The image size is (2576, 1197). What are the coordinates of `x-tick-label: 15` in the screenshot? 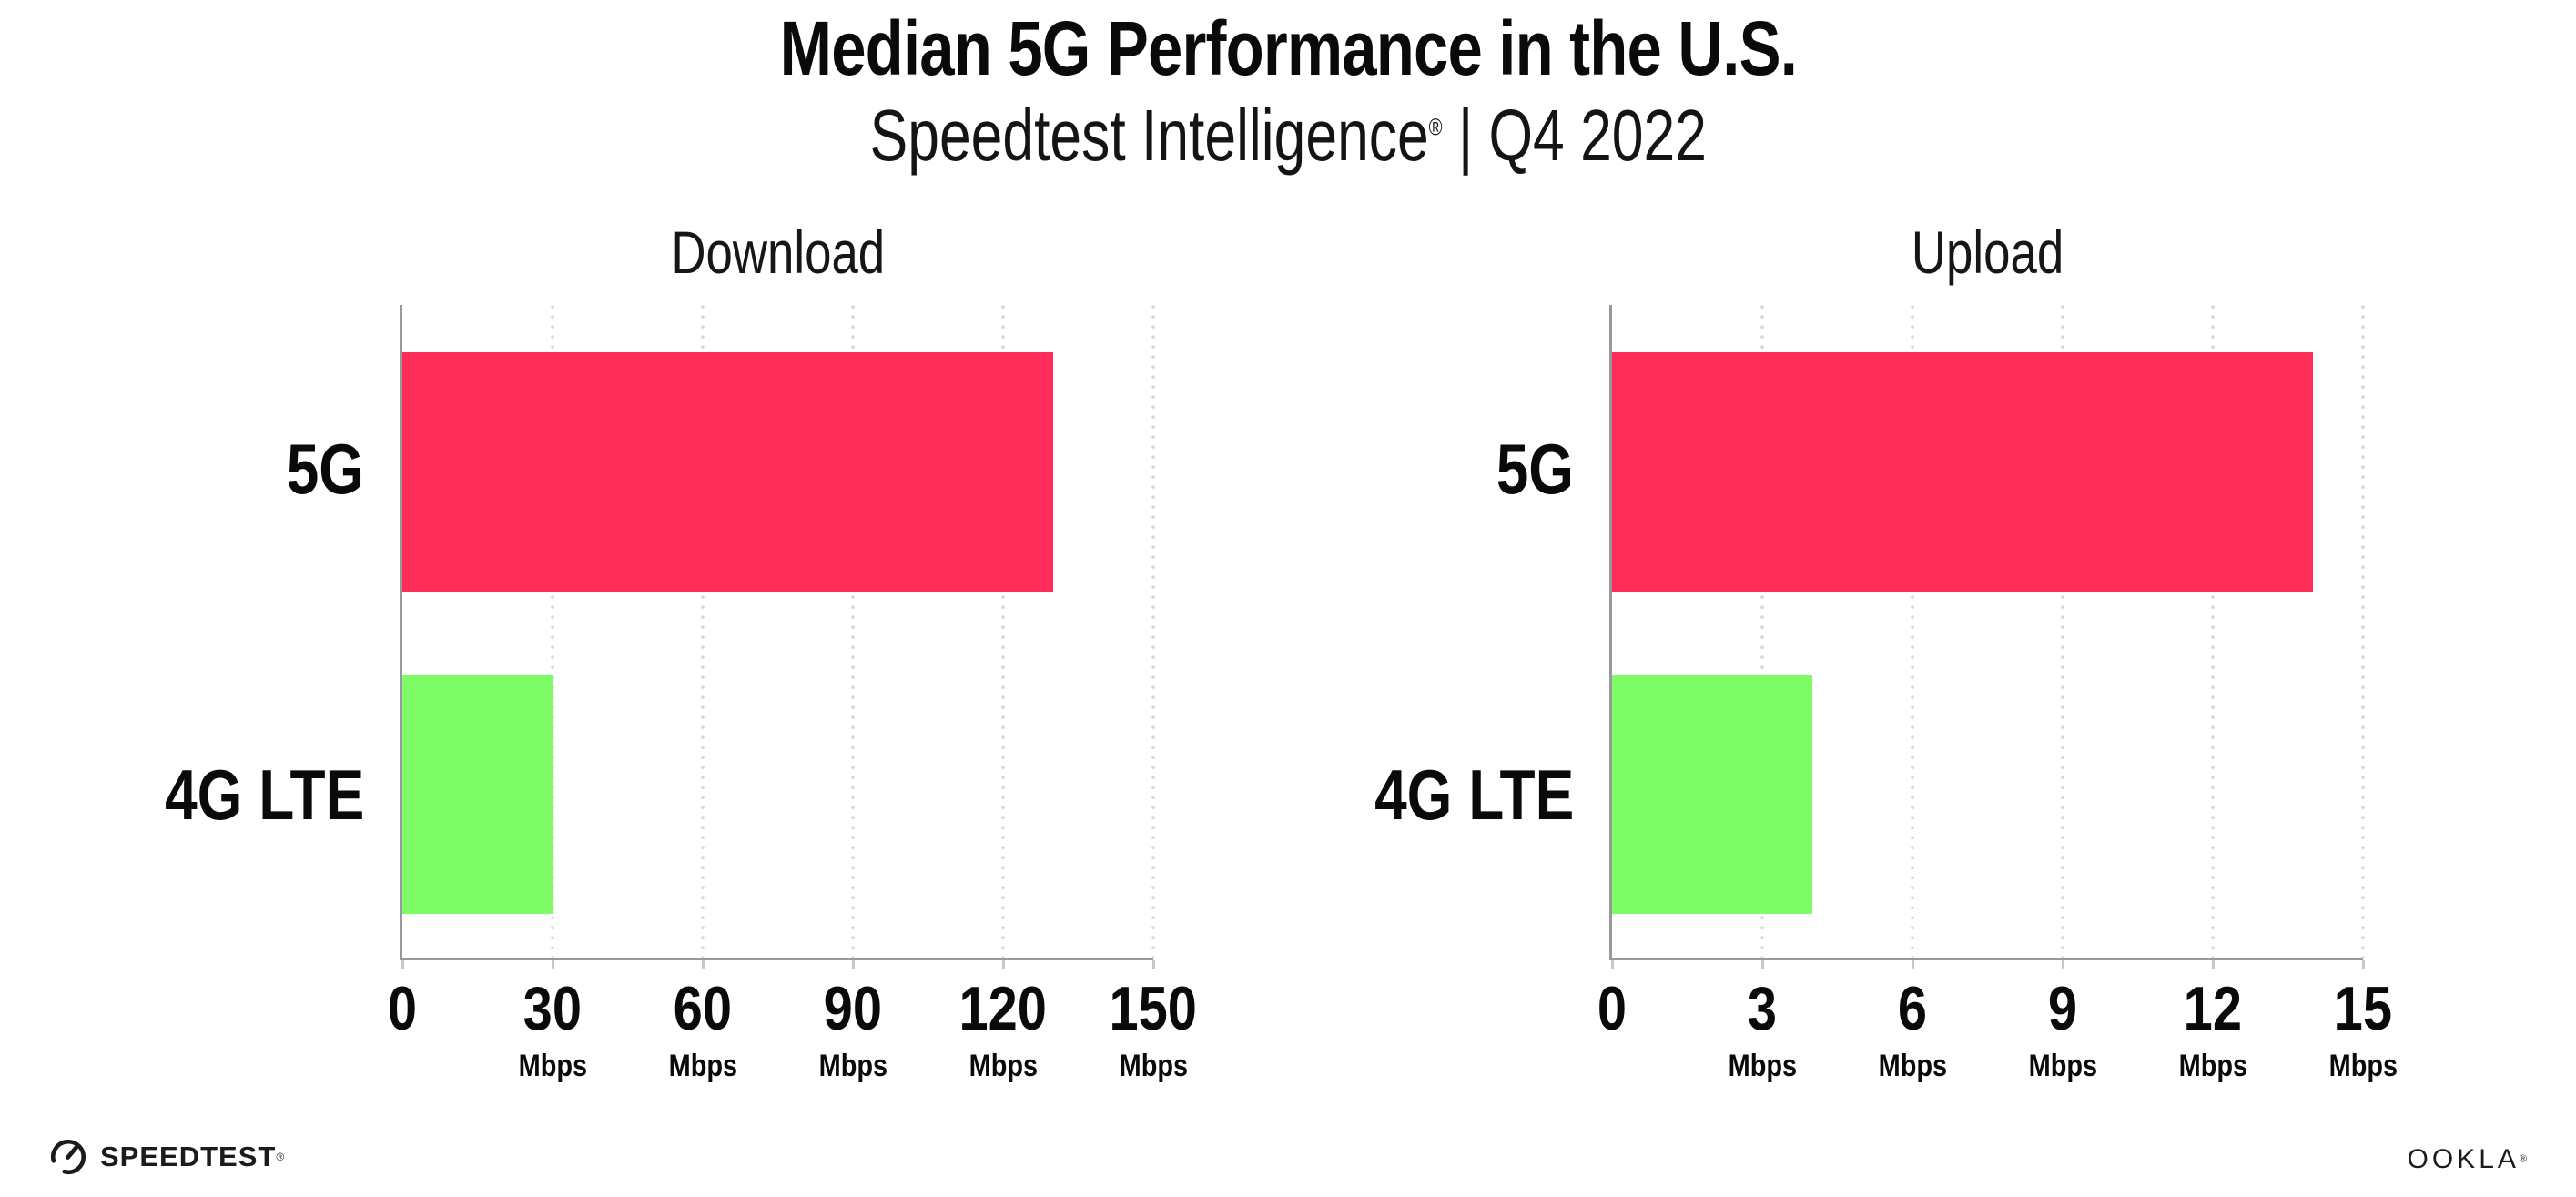 It's located at (2363, 1018).